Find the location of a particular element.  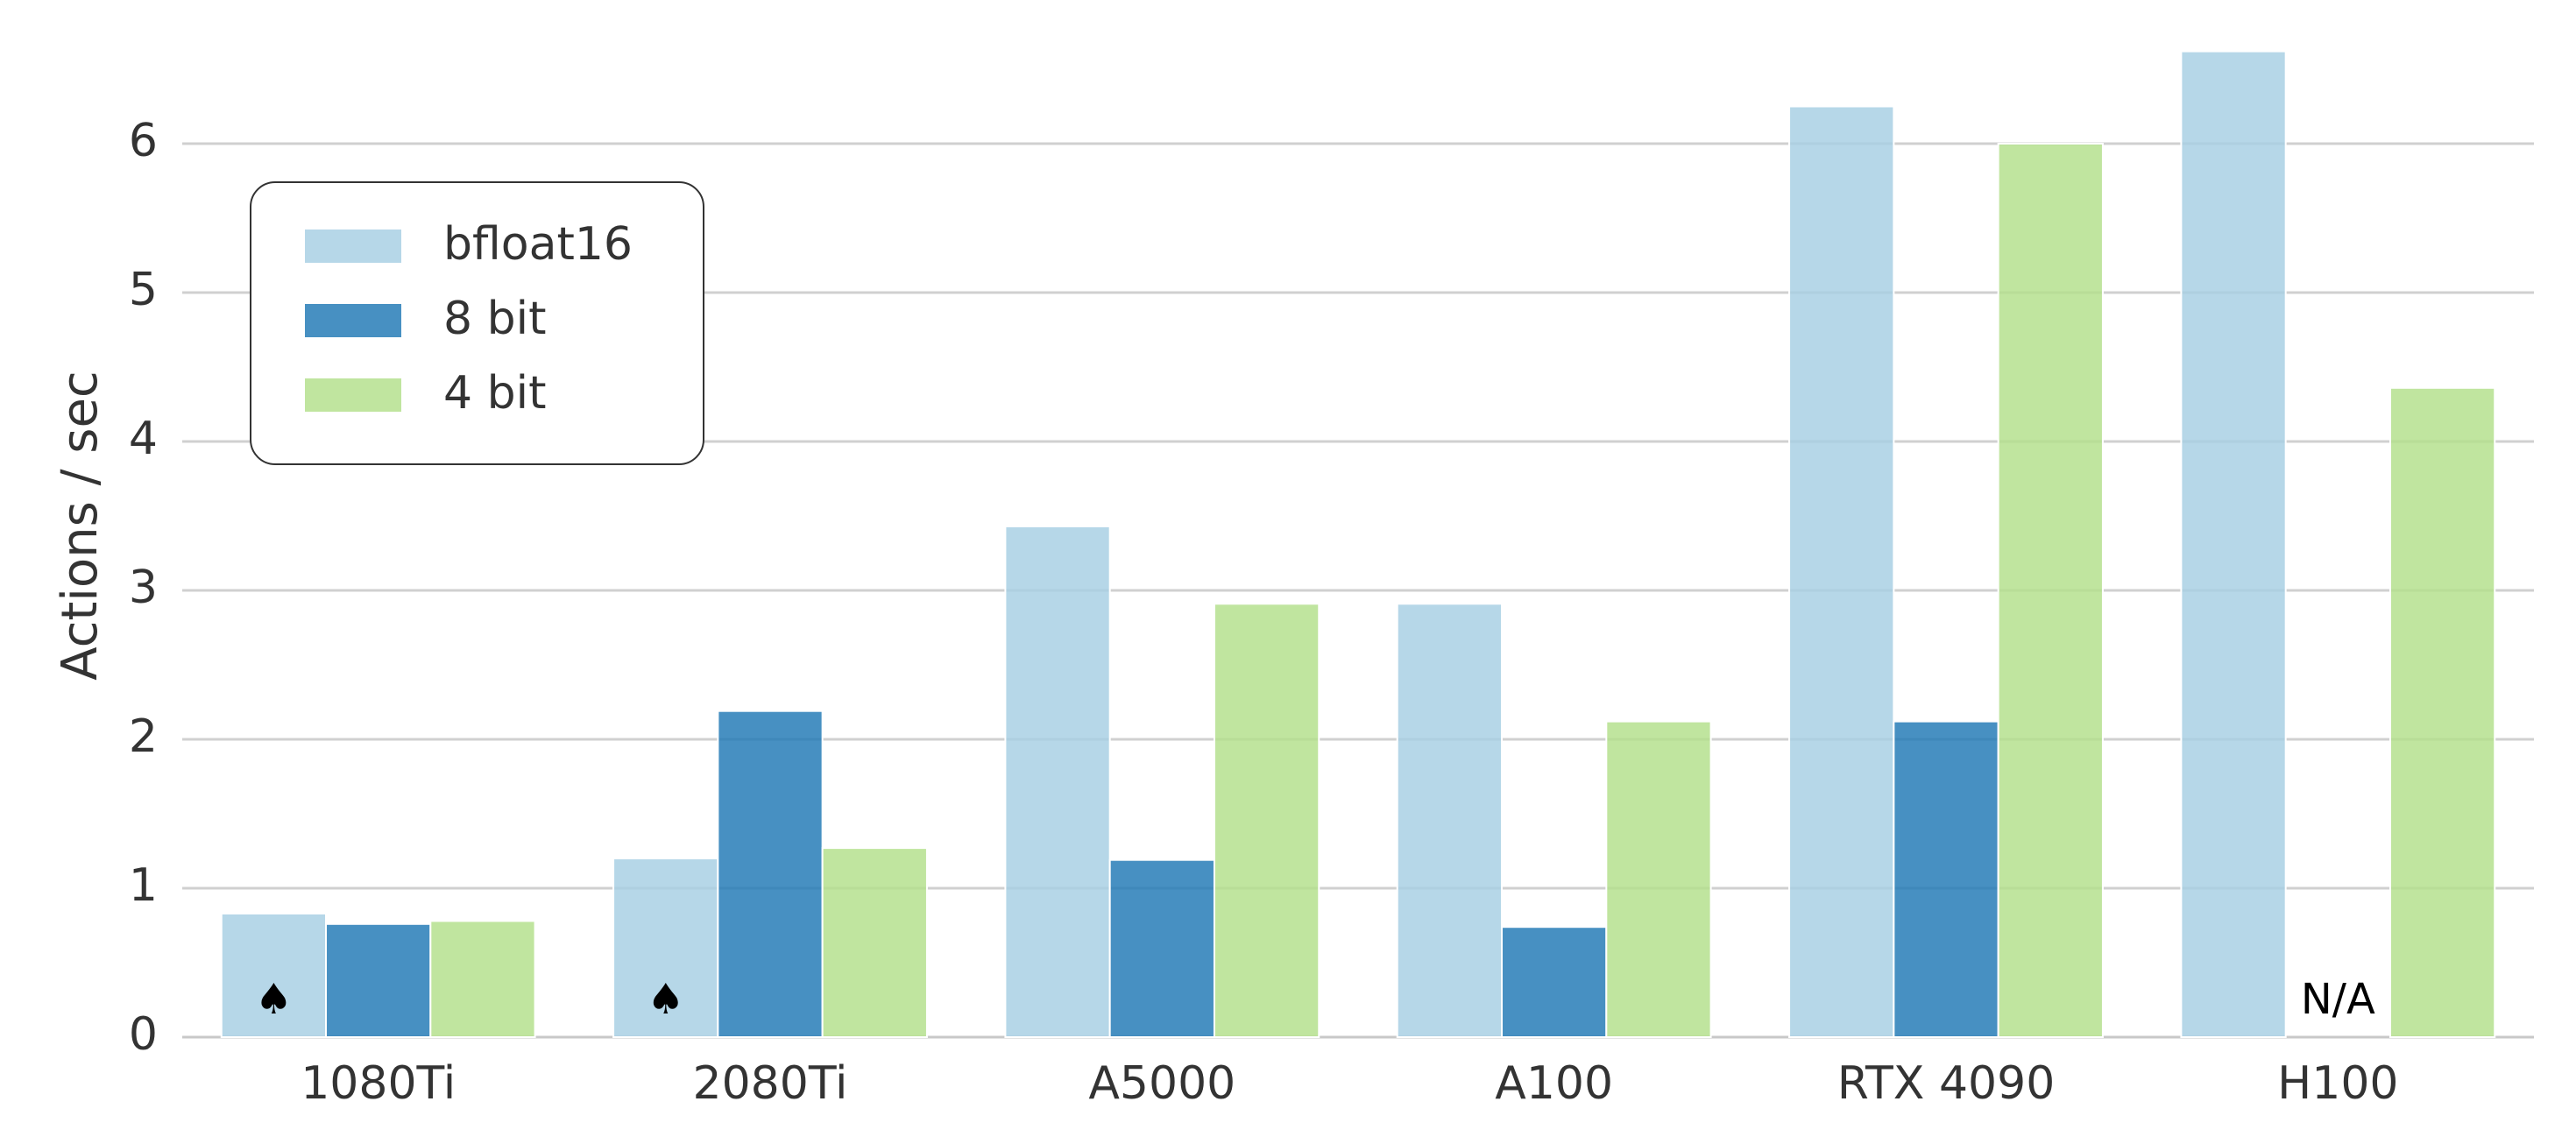

x-tick-label: RTX 4090 is located at coordinates (1946, 1083).